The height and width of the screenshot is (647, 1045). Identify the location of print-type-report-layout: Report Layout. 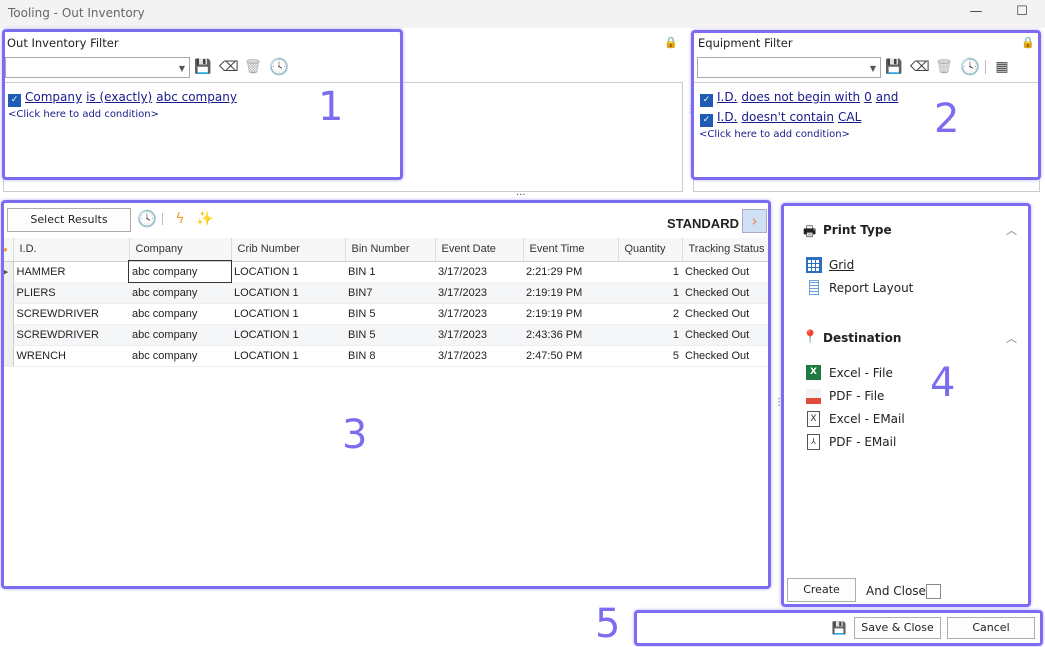
(871, 288).